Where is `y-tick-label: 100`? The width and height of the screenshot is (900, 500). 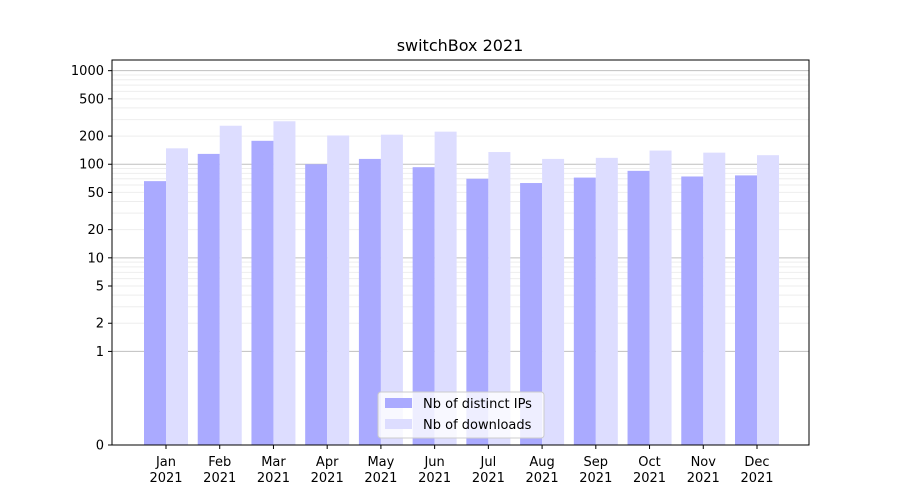
y-tick-label: 100 is located at coordinates (91, 165).